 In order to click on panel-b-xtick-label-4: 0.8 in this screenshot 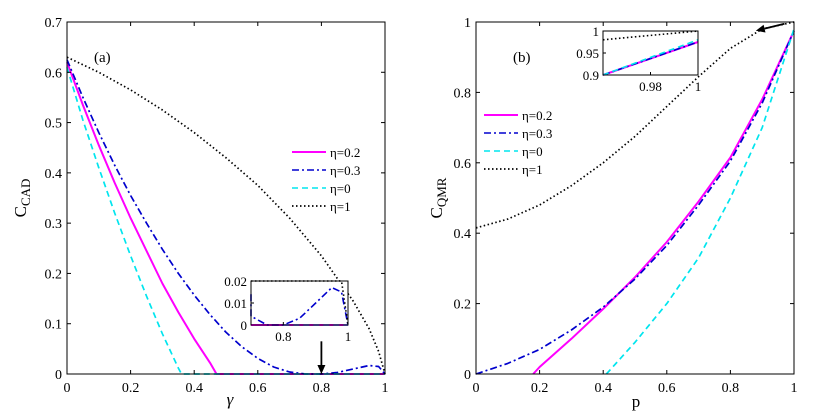, I will do `click(731, 388)`.